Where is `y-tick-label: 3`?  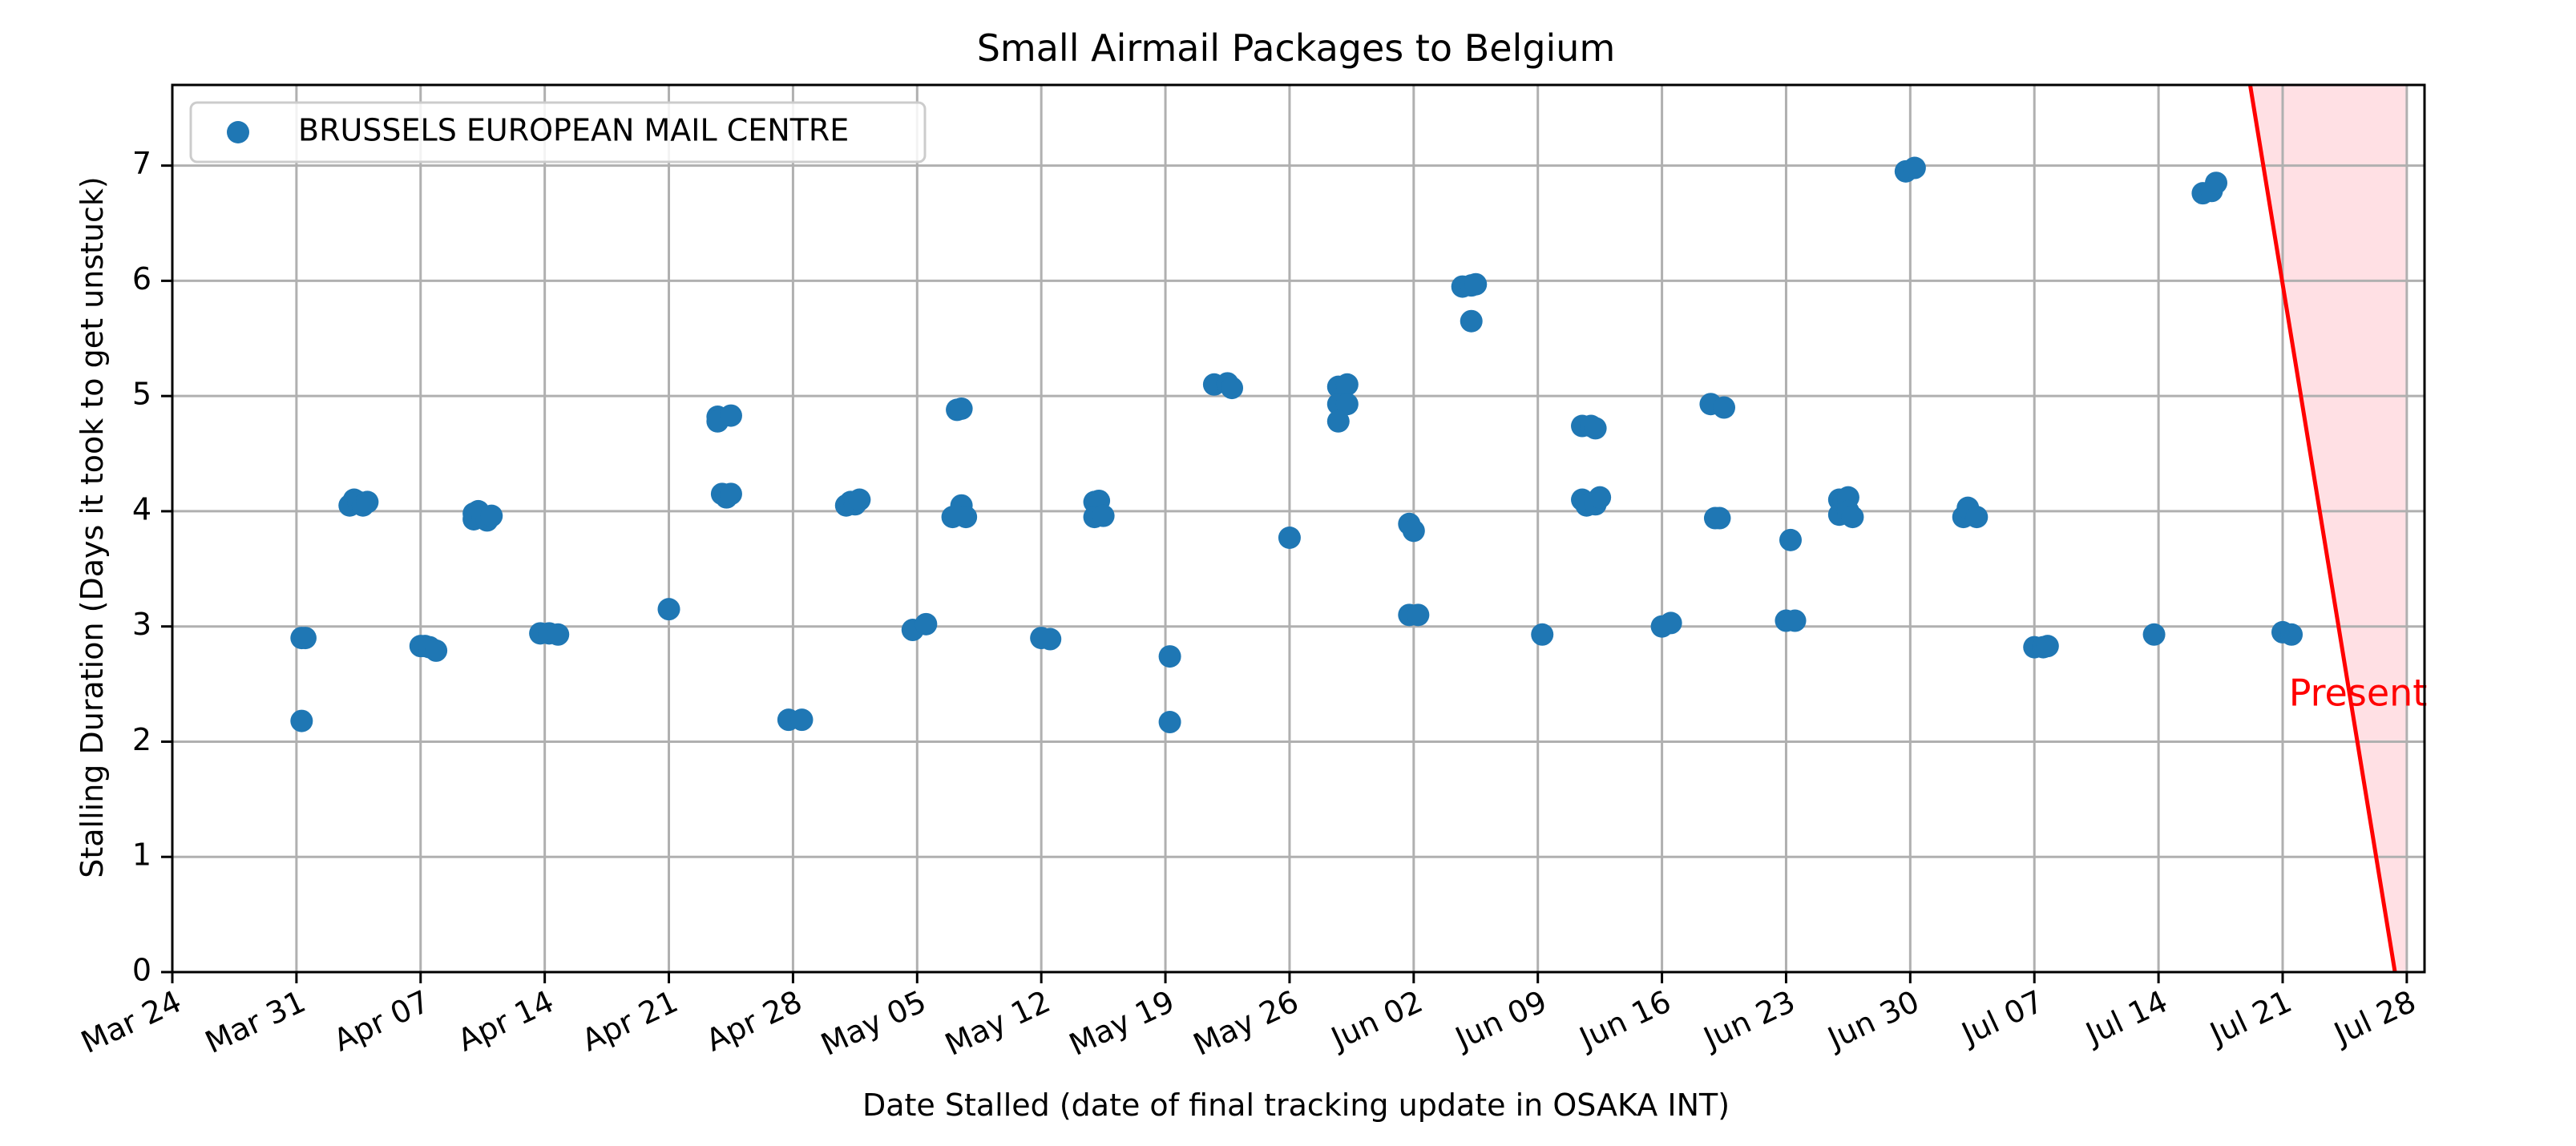
y-tick-label: 3 is located at coordinates (141, 624).